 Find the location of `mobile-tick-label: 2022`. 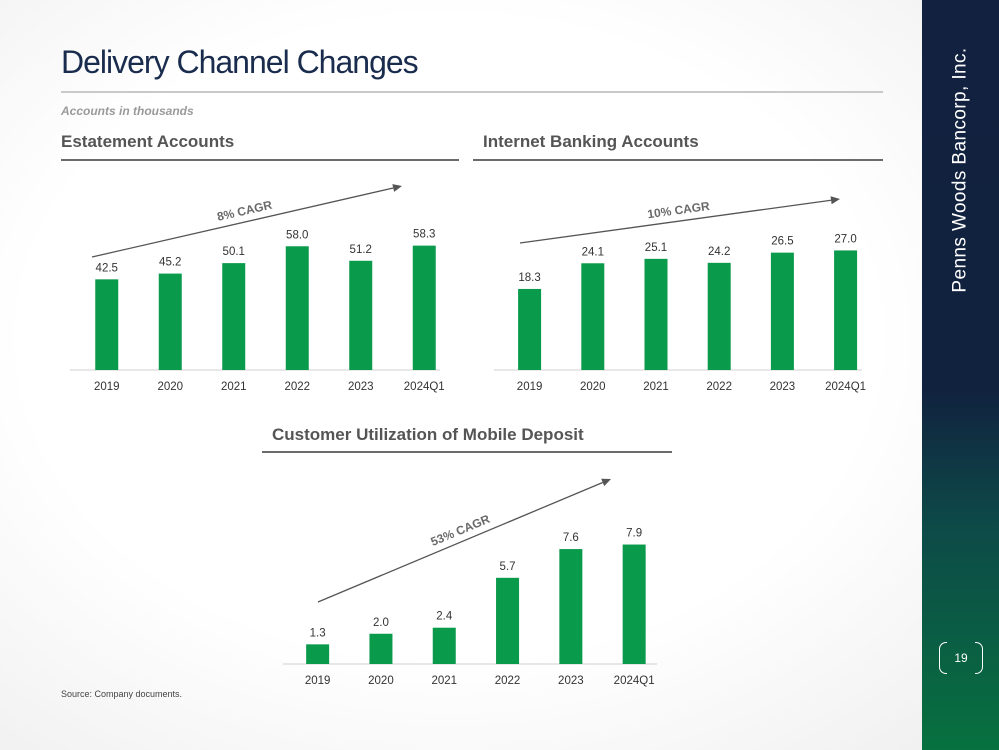

mobile-tick-label: 2022 is located at coordinates (508, 681).